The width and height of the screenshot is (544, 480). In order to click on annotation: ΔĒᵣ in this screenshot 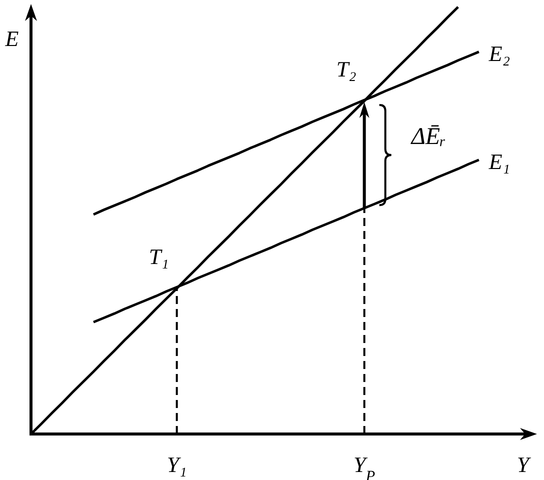, I will do `click(428, 137)`.